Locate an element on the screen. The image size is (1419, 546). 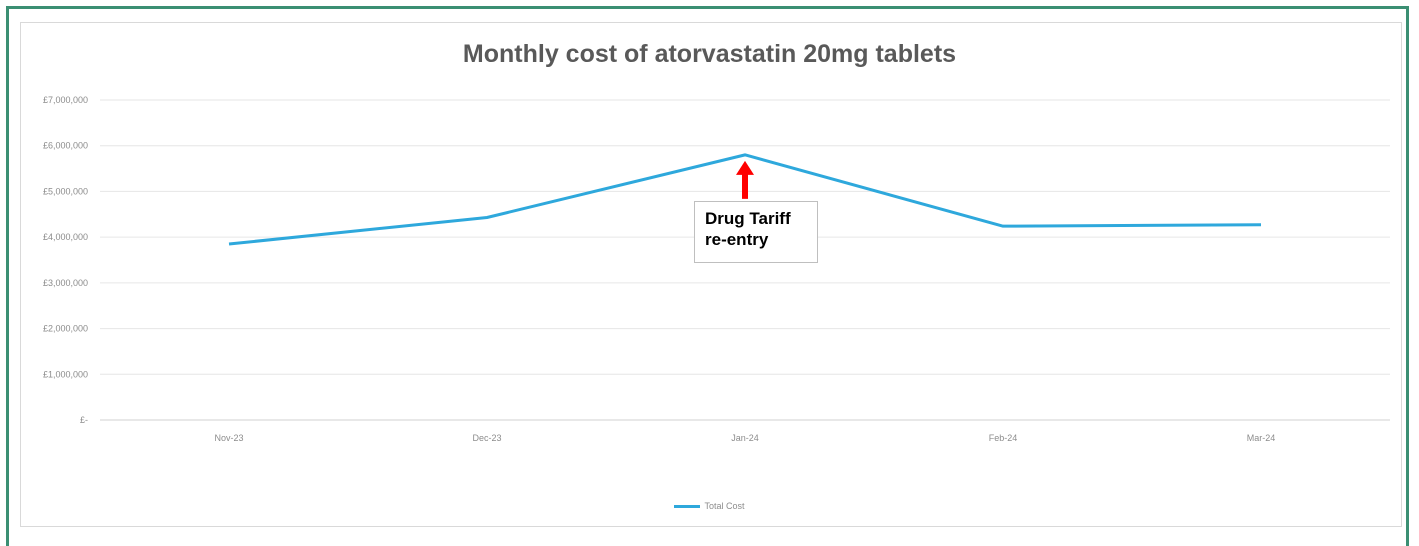
series-line-total-cost is located at coordinates (745, 199).